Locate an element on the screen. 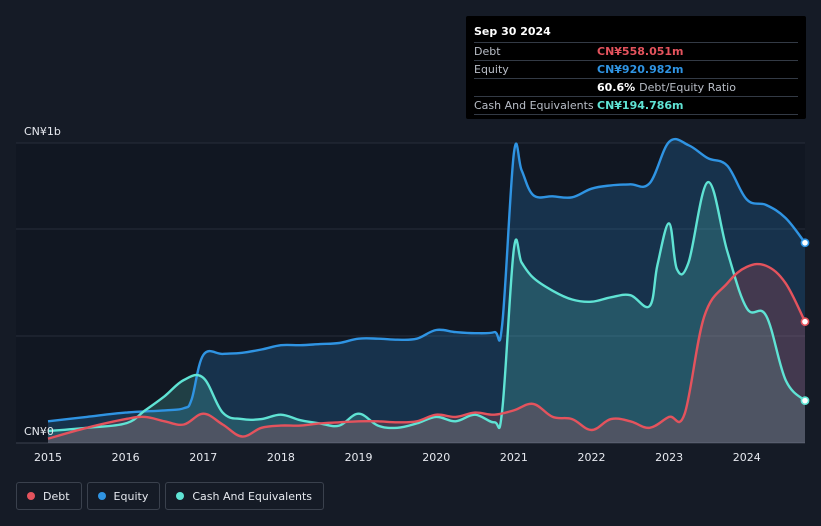  chart-legend: Debt Equity Cash And Equivalents is located at coordinates (172, 496).